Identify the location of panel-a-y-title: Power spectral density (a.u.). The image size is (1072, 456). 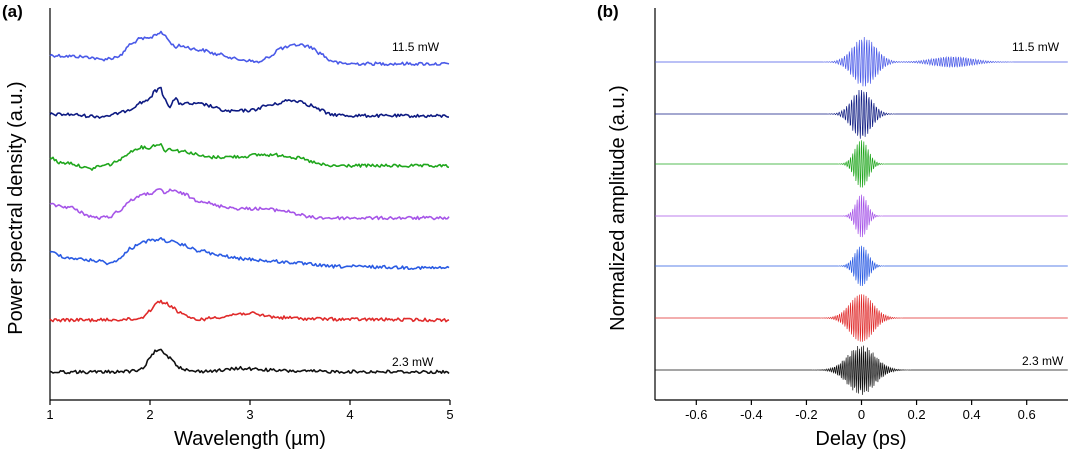
(16, 207).